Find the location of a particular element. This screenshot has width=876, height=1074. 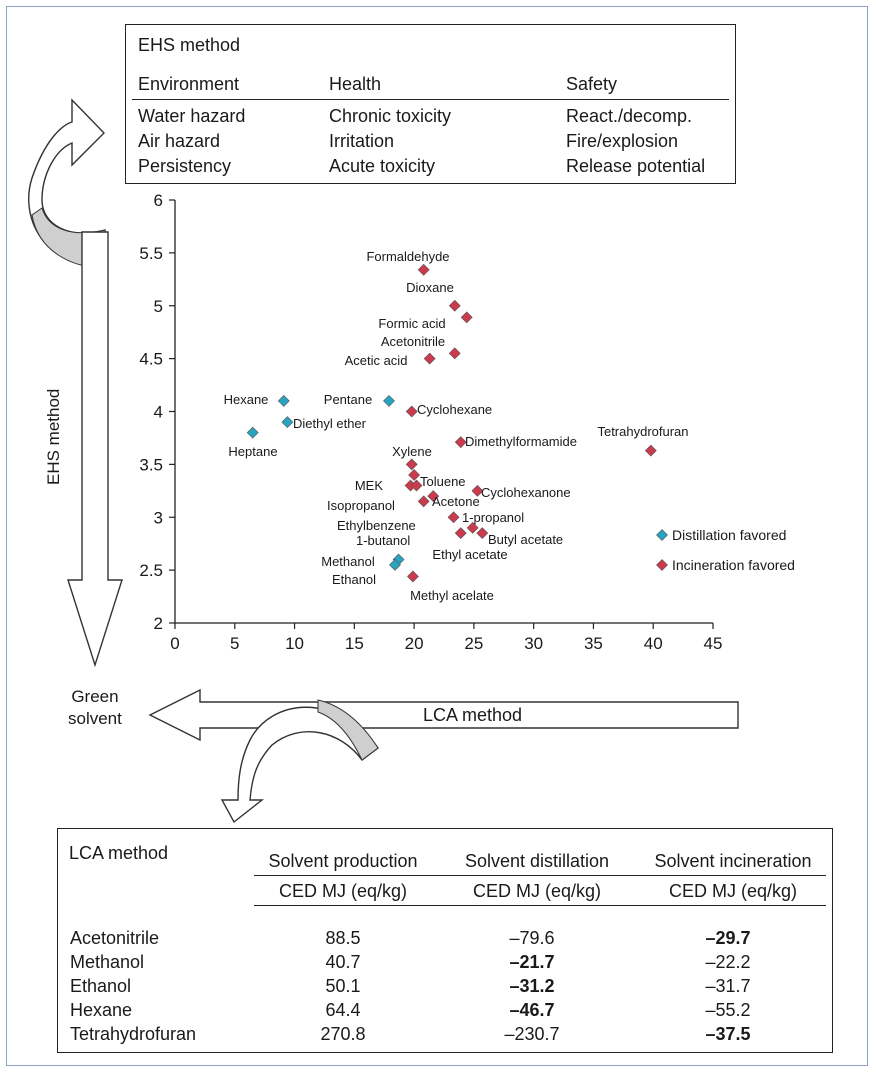

point-label: MEK is located at coordinates (369, 485).